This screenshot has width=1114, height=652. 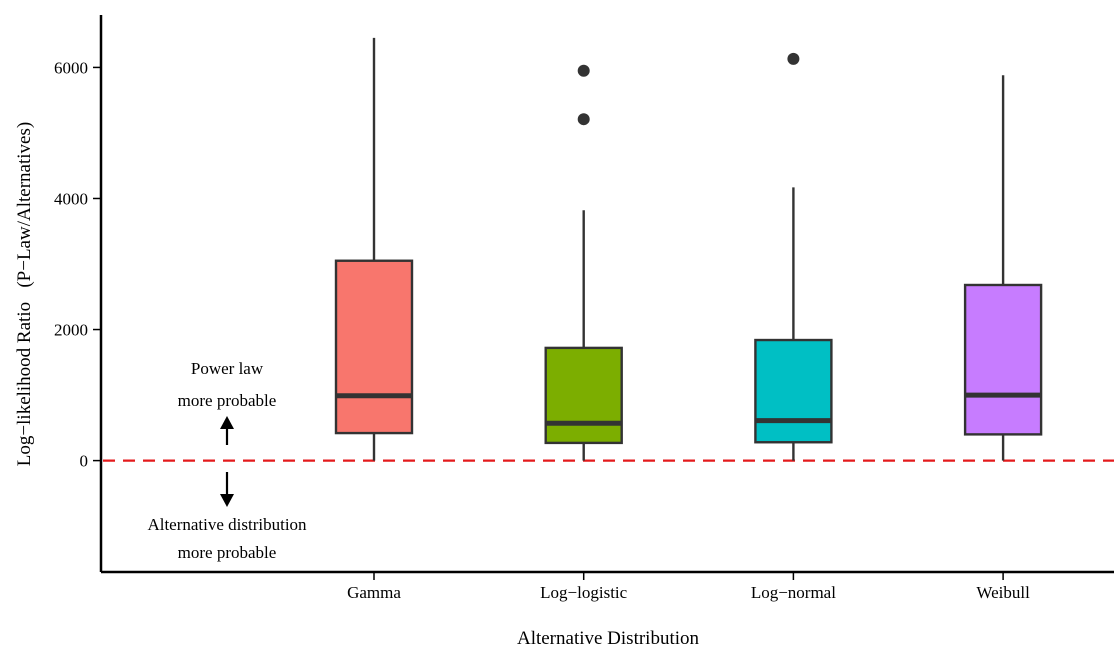 What do you see at coordinates (71, 67) in the screenshot?
I see `y-tick-label: 6000` at bounding box center [71, 67].